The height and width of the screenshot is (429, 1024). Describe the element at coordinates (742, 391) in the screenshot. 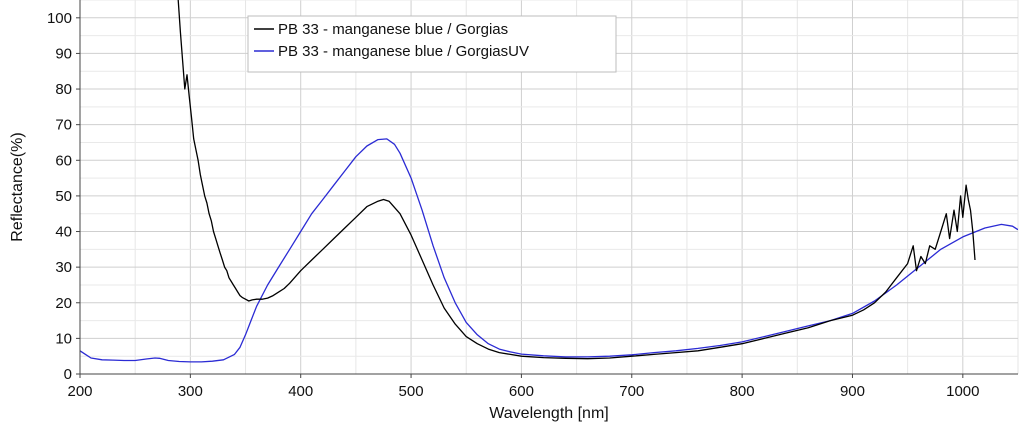

I see `x-tick-label: 800` at that location.